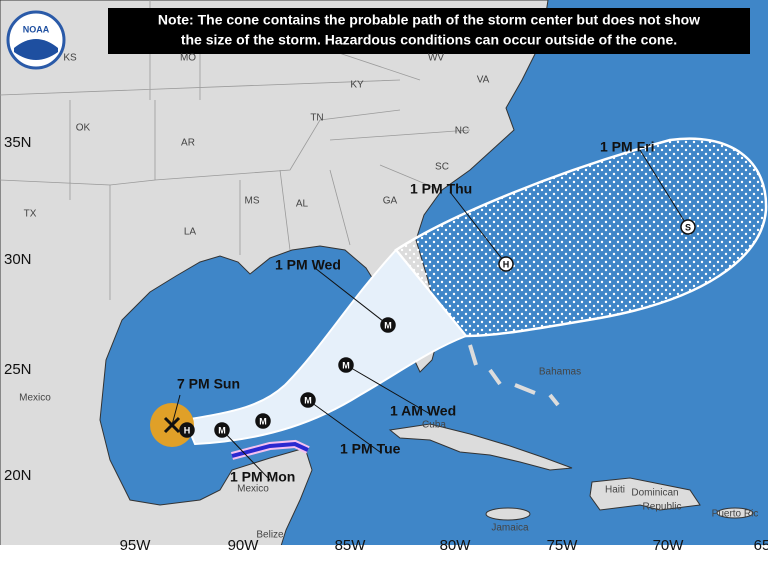  I want to click on lon-label: 85W, so click(351, 545).